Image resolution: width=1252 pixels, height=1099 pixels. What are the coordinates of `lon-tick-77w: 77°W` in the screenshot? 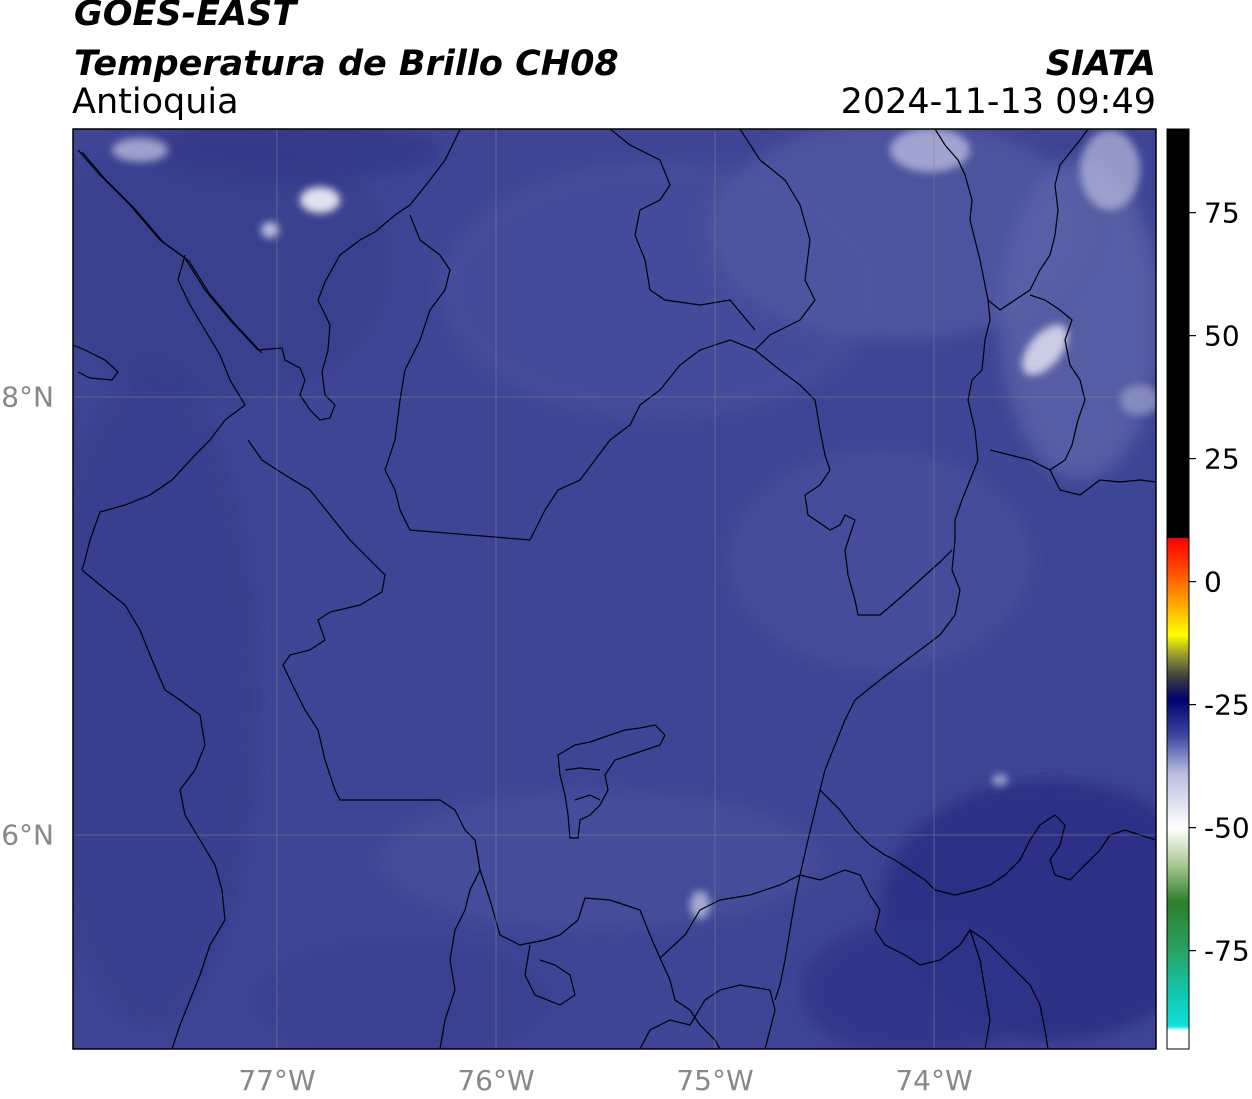 It's located at (277, 1080).